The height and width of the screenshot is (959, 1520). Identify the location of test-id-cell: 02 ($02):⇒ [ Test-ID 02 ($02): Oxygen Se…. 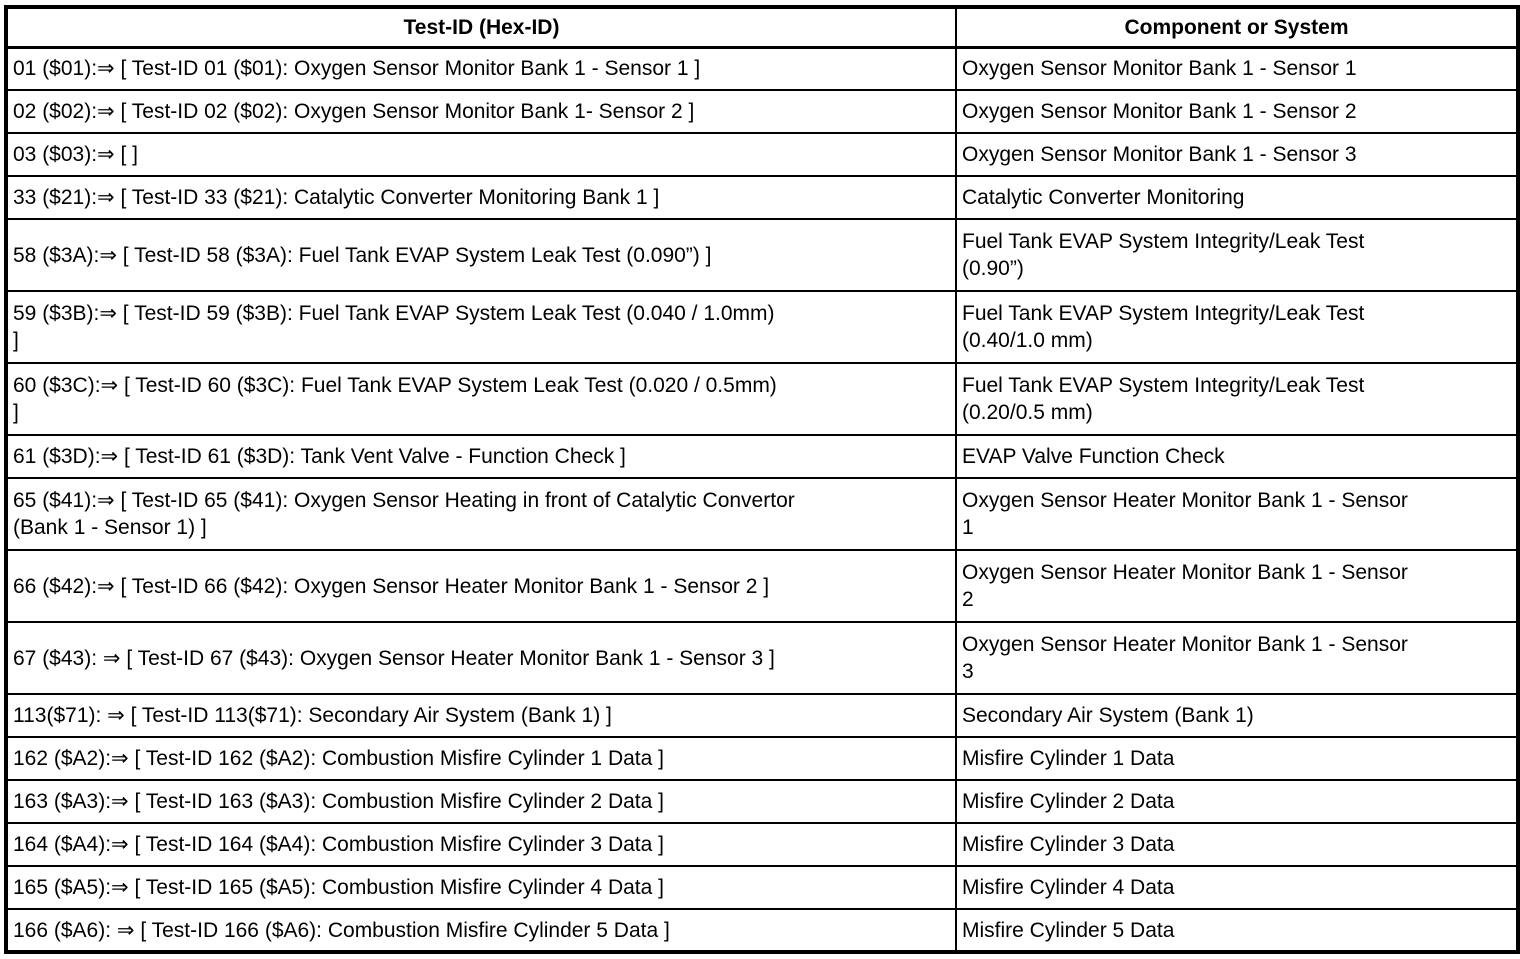
(481, 111).